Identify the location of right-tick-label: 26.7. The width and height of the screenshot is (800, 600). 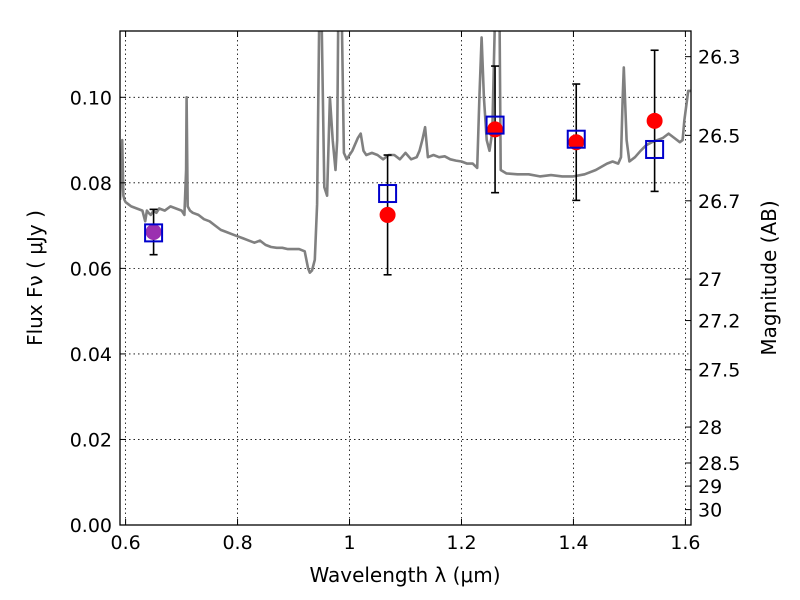
(719, 202).